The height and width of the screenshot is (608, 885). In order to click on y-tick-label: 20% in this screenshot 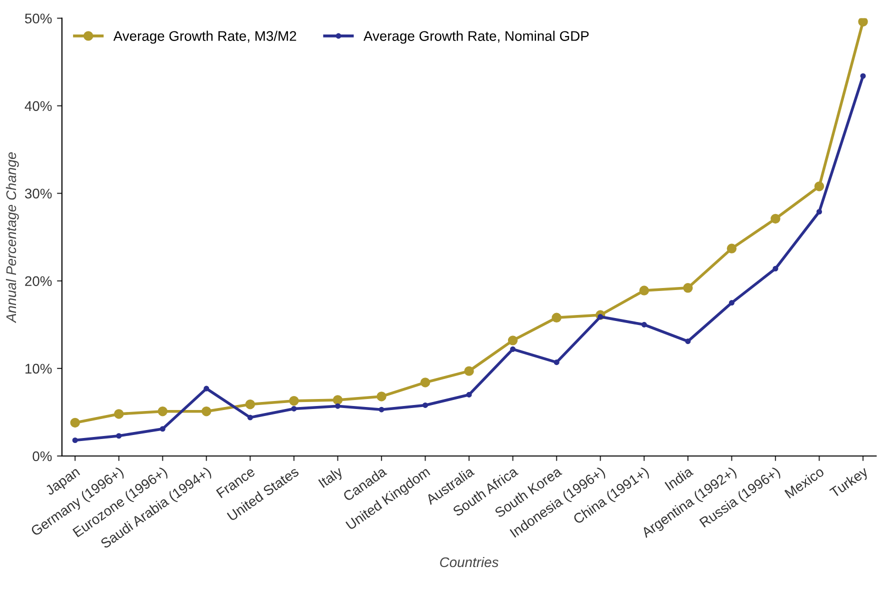, I will do `click(38, 281)`.